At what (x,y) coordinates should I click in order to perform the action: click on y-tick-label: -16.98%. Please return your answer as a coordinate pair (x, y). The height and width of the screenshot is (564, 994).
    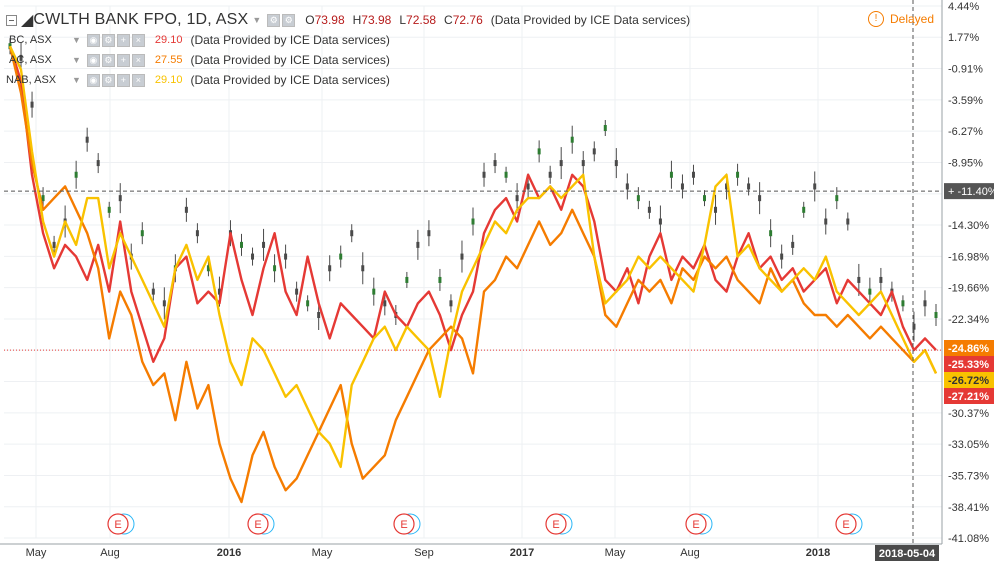
    Looking at the image, I should click on (968, 257).